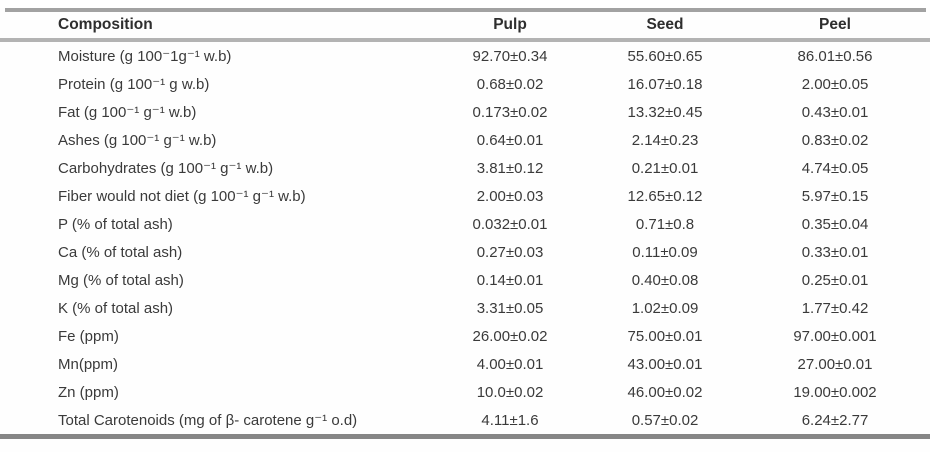 This screenshot has height=452, width=930. I want to click on value-cell-peel: 0.35±0.04, so click(835, 224).